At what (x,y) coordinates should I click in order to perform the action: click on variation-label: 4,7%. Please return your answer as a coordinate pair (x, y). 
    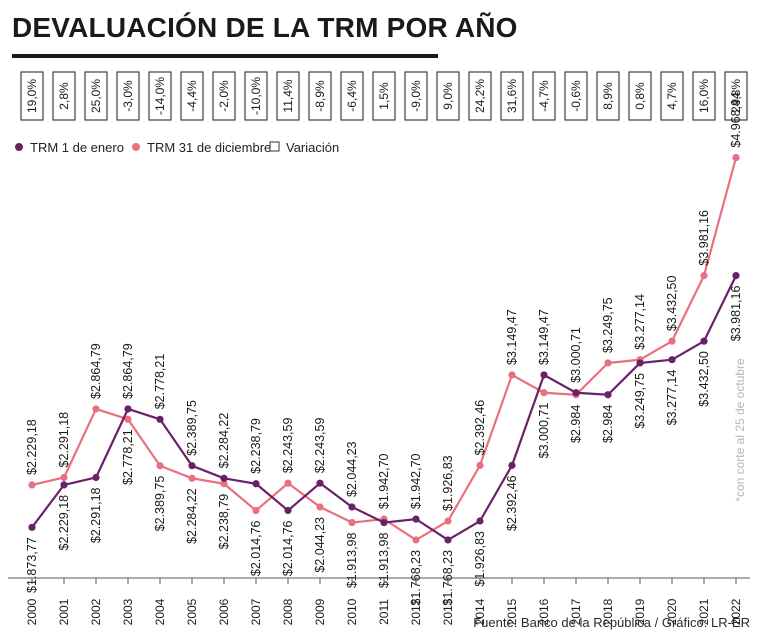
    Looking at the image, I should click on (672, 96).